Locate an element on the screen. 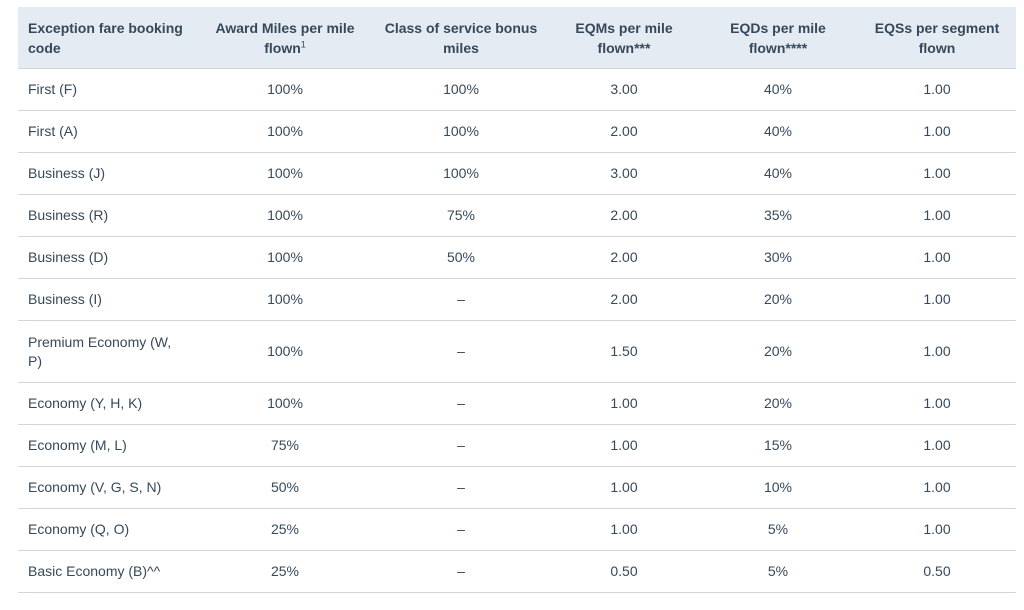 This screenshot has height=610, width=1024. header-booking-code: Exception fare booking code is located at coordinates (108, 38).